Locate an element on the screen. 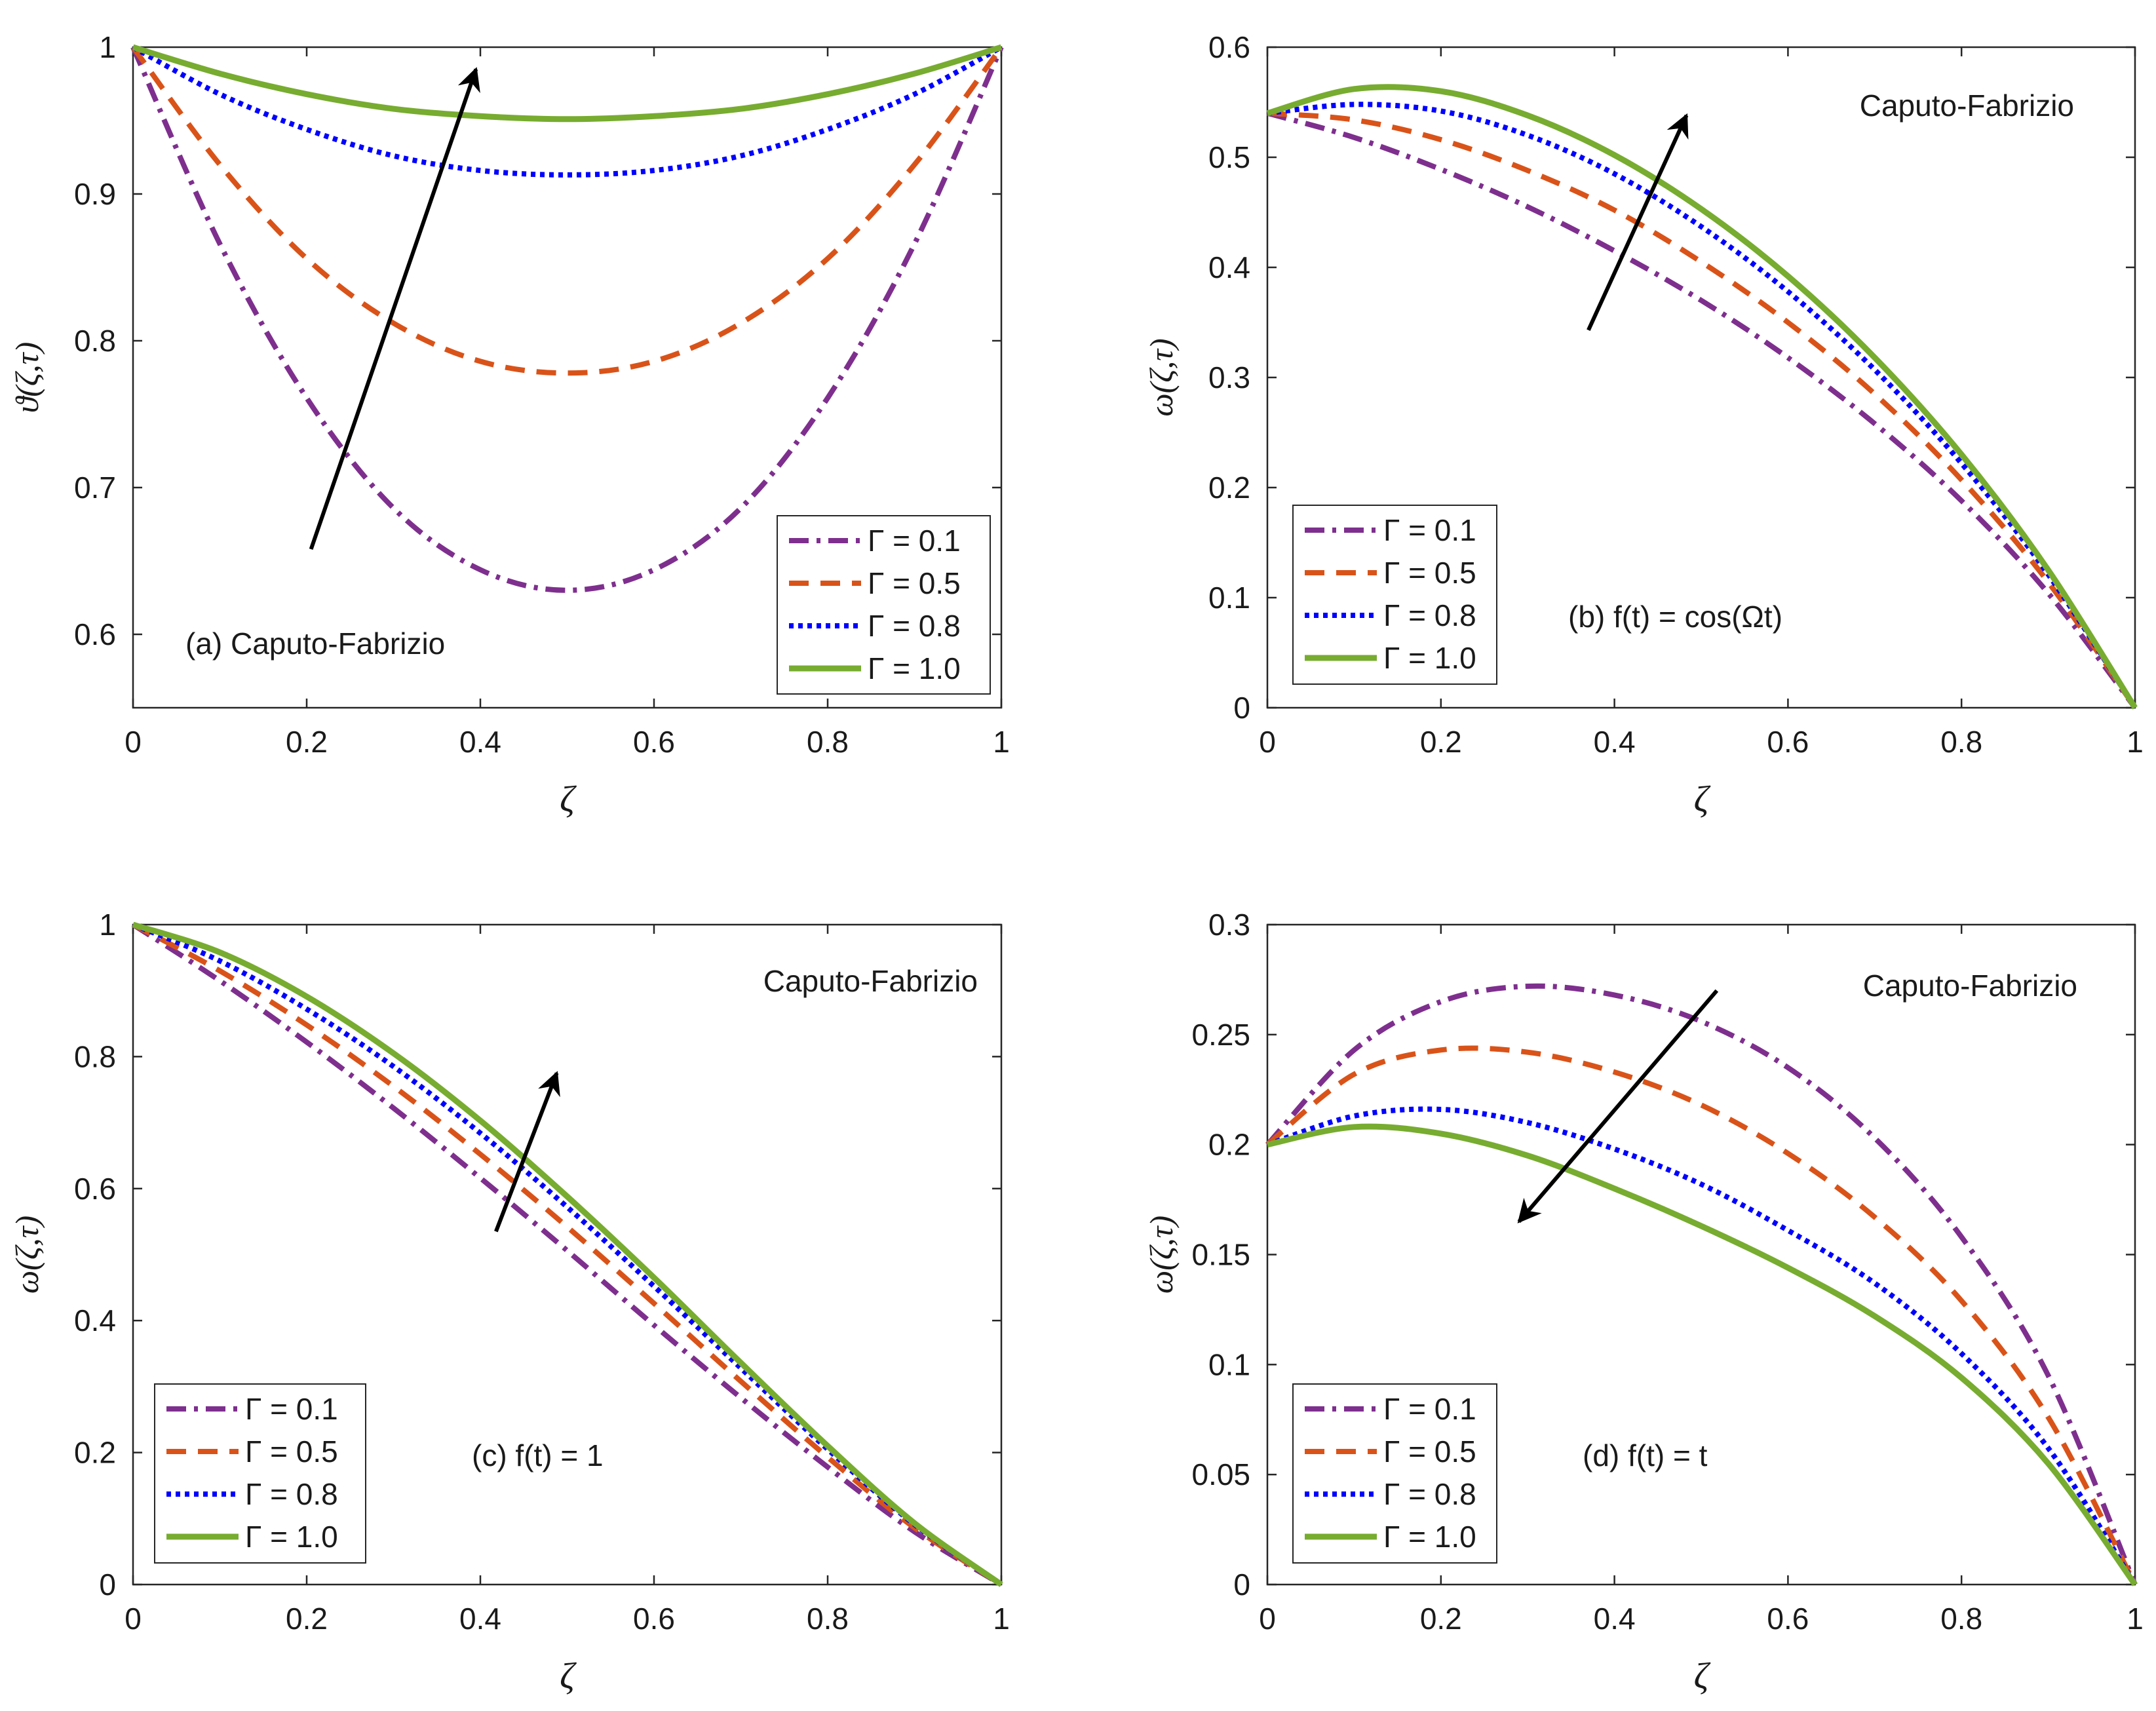  y-tick-label: 0.15 is located at coordinates (1220, 1255).